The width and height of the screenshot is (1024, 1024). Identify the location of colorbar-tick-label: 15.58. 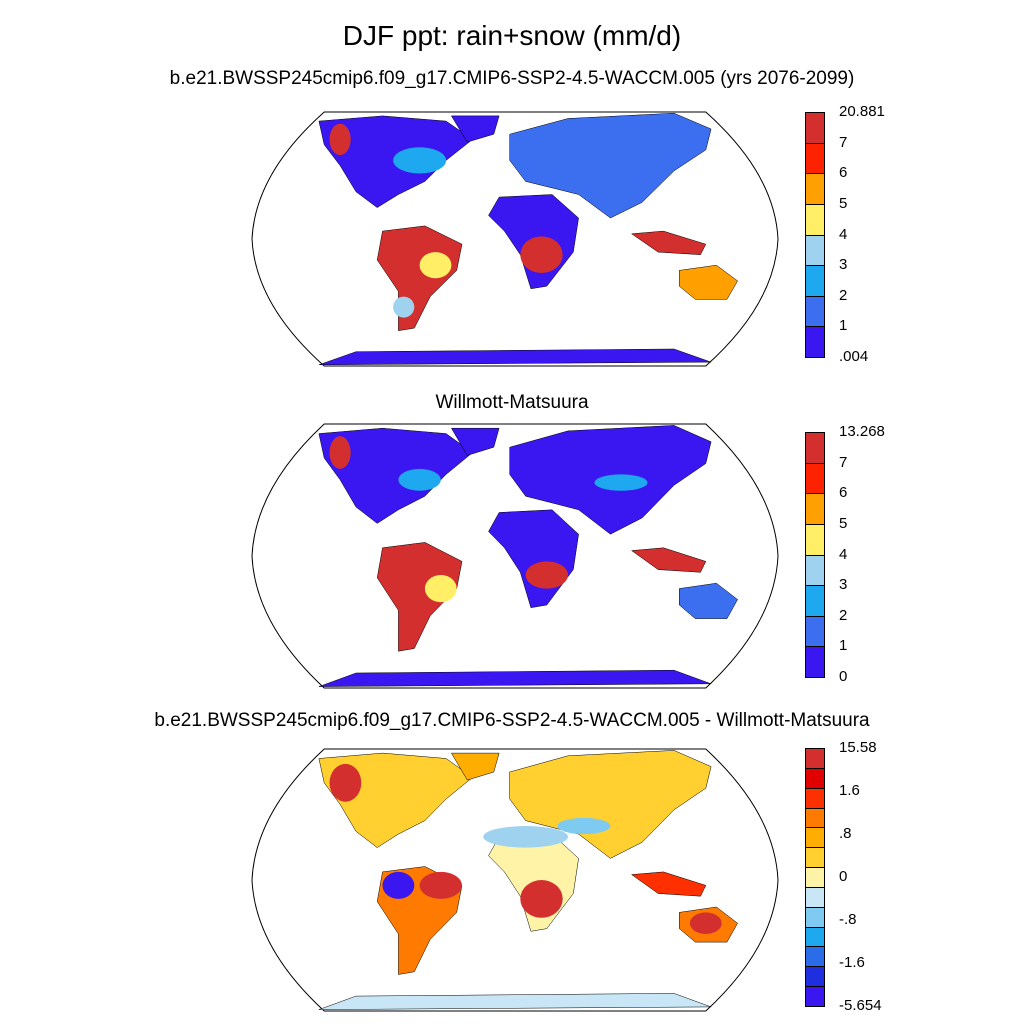
(858, 747).